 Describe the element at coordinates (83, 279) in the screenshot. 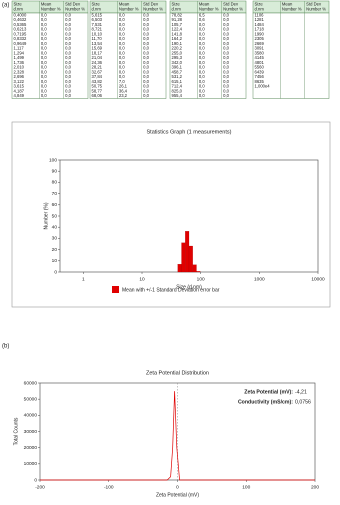

I see `x-tick-label: 1` at that location.